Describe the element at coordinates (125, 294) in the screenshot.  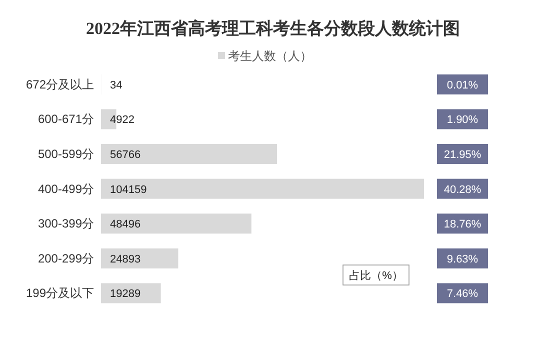
I see `data-label: 19289` at that location.